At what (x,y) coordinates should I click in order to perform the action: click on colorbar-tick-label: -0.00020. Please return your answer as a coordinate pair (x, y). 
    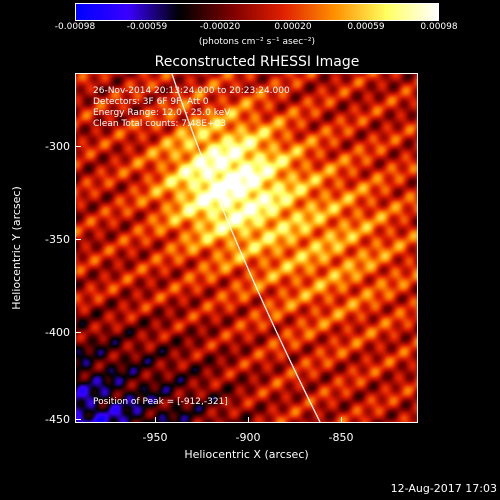
    Looking at the image, I should click on (220, 27).